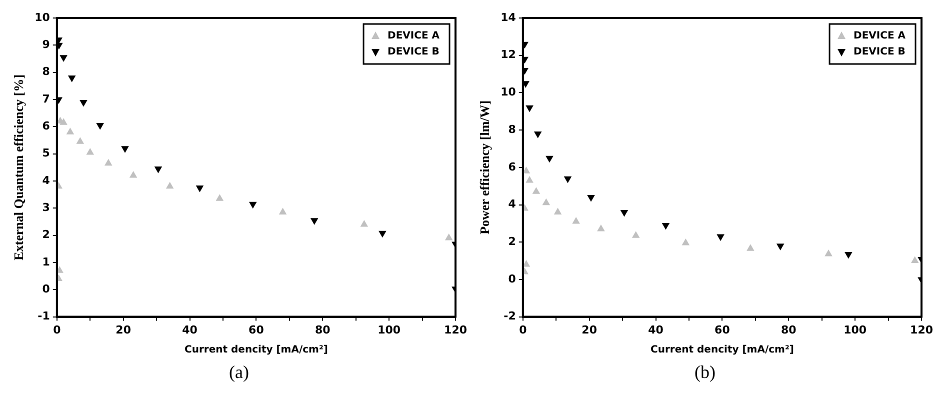  What do you see at coordinates (705, 372) in the screenshot?
I see `text: (b)` at bounding box center [705, 372].